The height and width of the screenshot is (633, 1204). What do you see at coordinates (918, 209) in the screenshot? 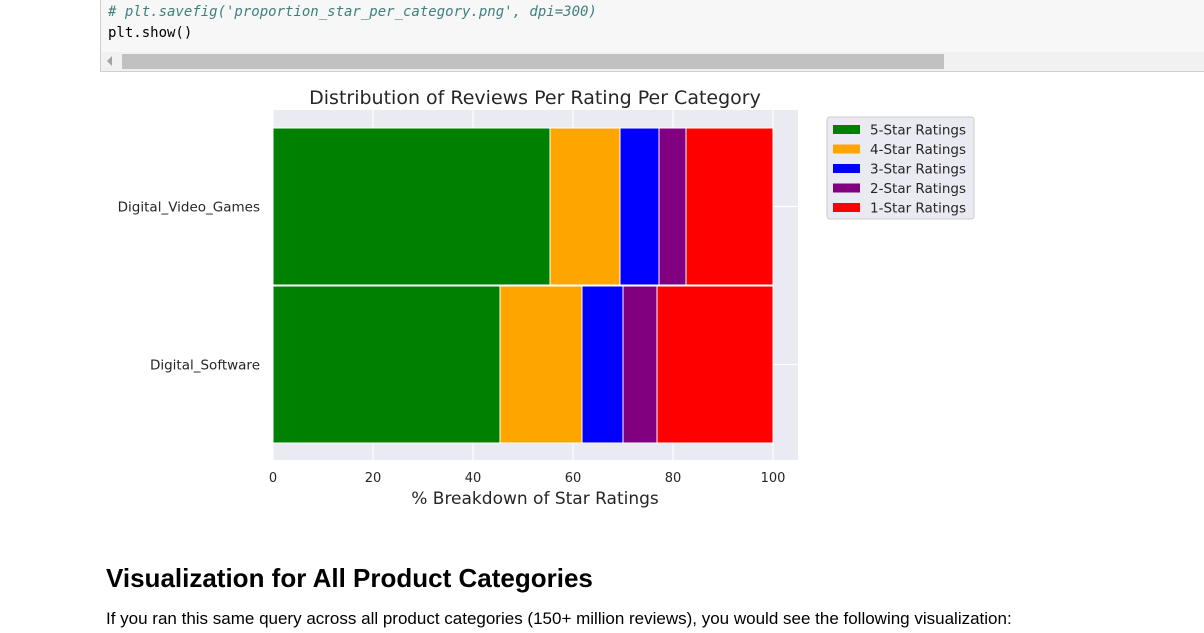
I see `legend-label: 1-Star Ratings` at bounding box center [918, 209].